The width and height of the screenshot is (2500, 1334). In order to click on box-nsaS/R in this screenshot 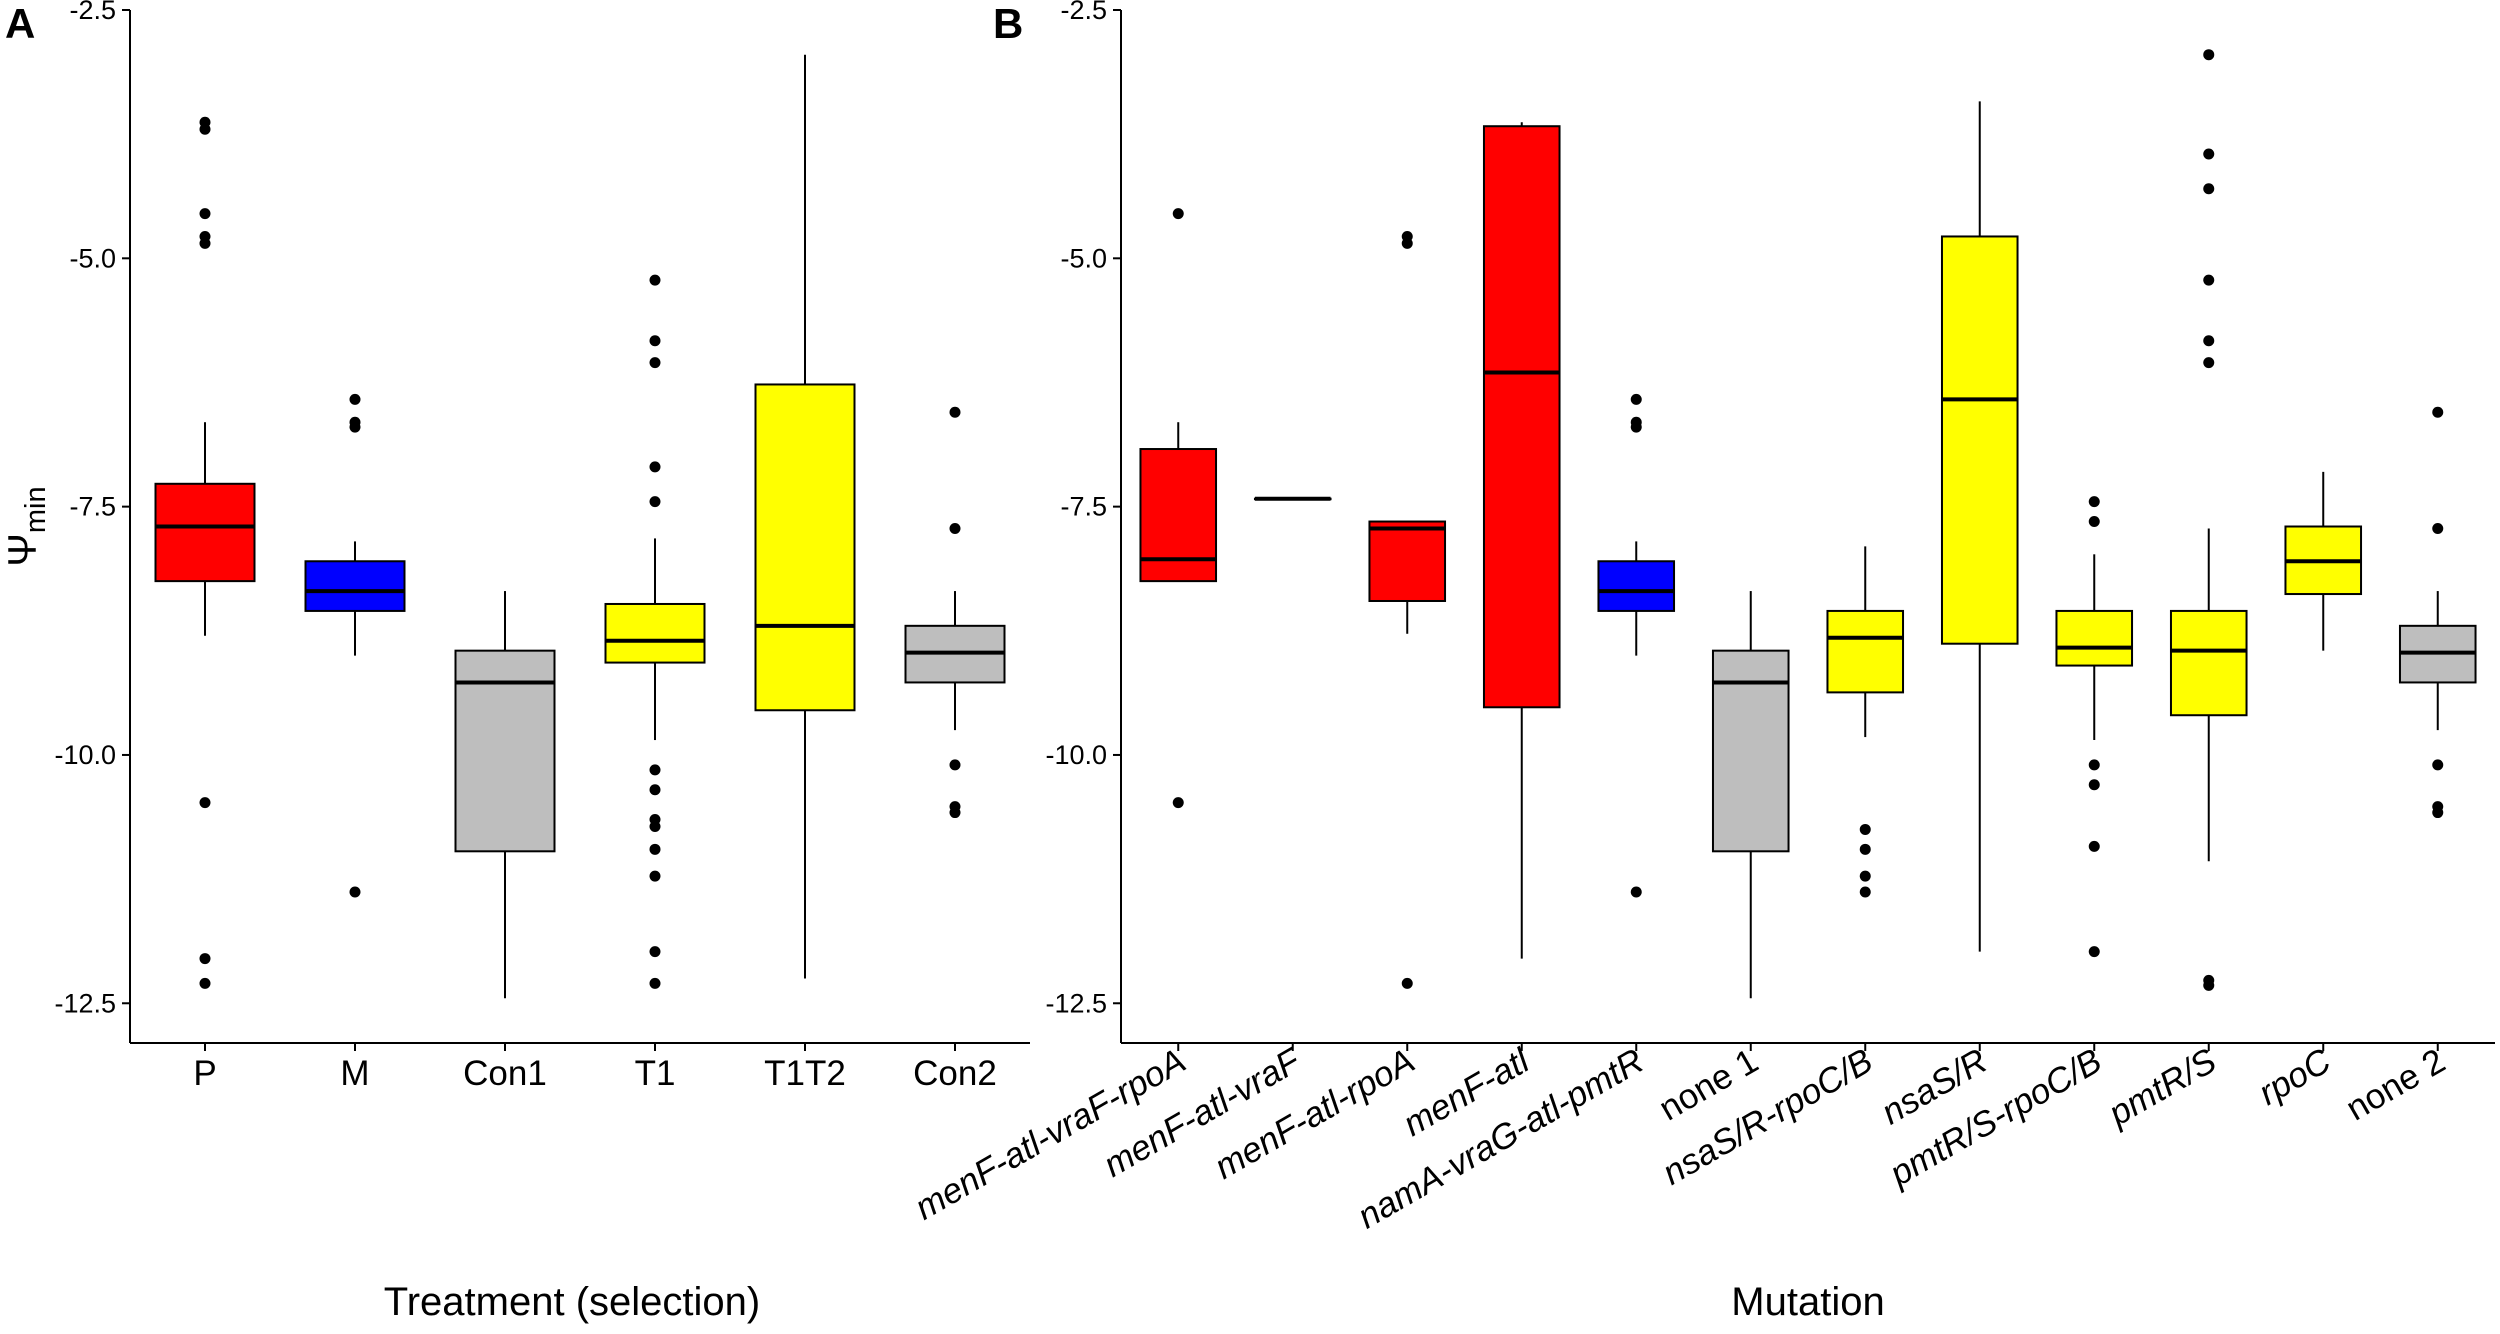, I will do `click(1979, 526)`.